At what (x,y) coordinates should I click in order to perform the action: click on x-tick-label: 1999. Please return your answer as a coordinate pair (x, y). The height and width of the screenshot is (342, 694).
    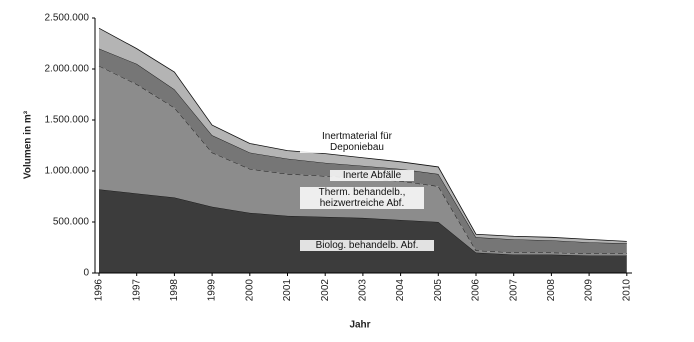
    Looking at the image, I should click on (212, 290).